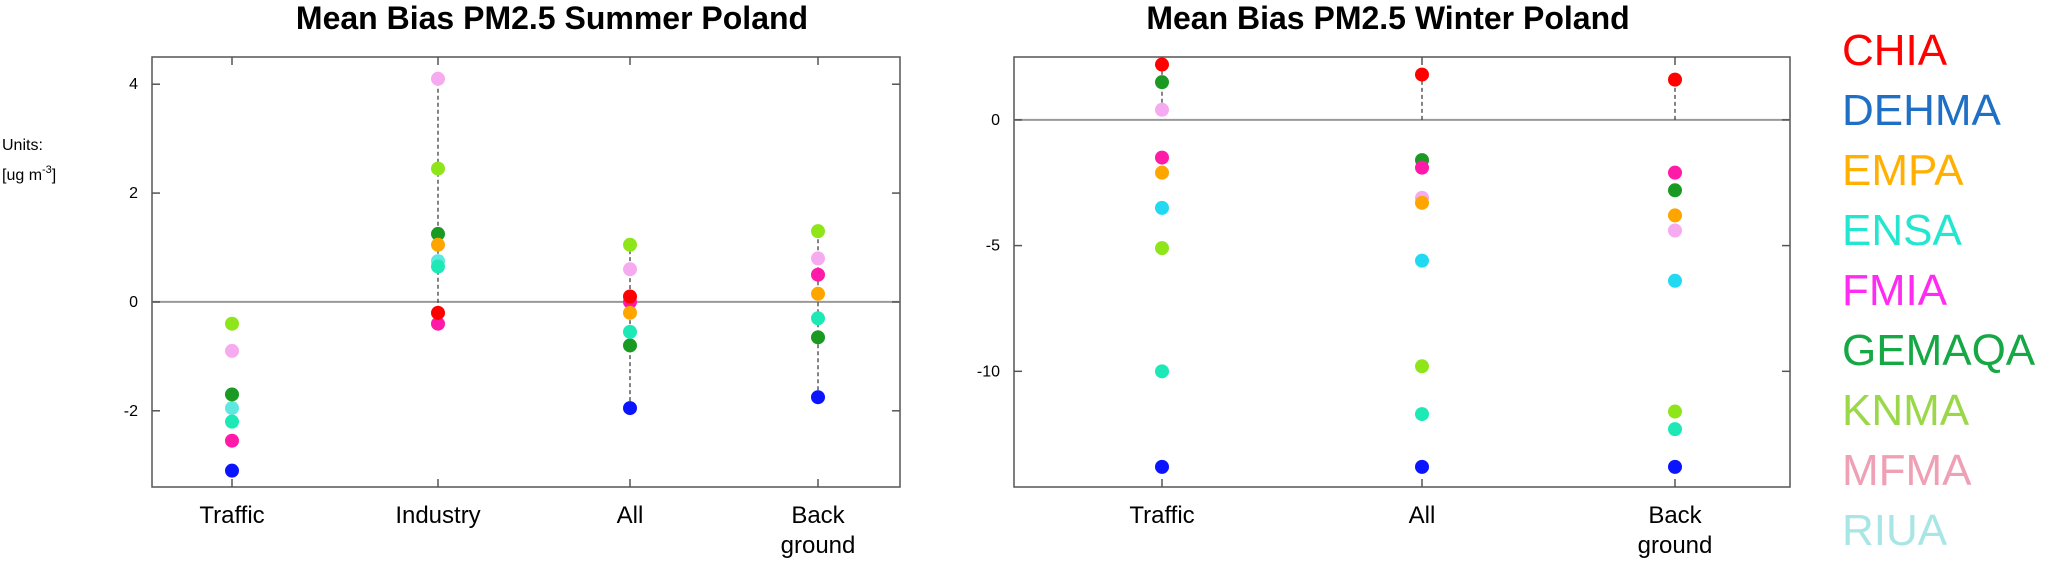 The width and height of the screenshot is (2067, 565). Describe the element at coordinates (1422, 515) in the screenshot. I see `winter-category-label: All` at that location.